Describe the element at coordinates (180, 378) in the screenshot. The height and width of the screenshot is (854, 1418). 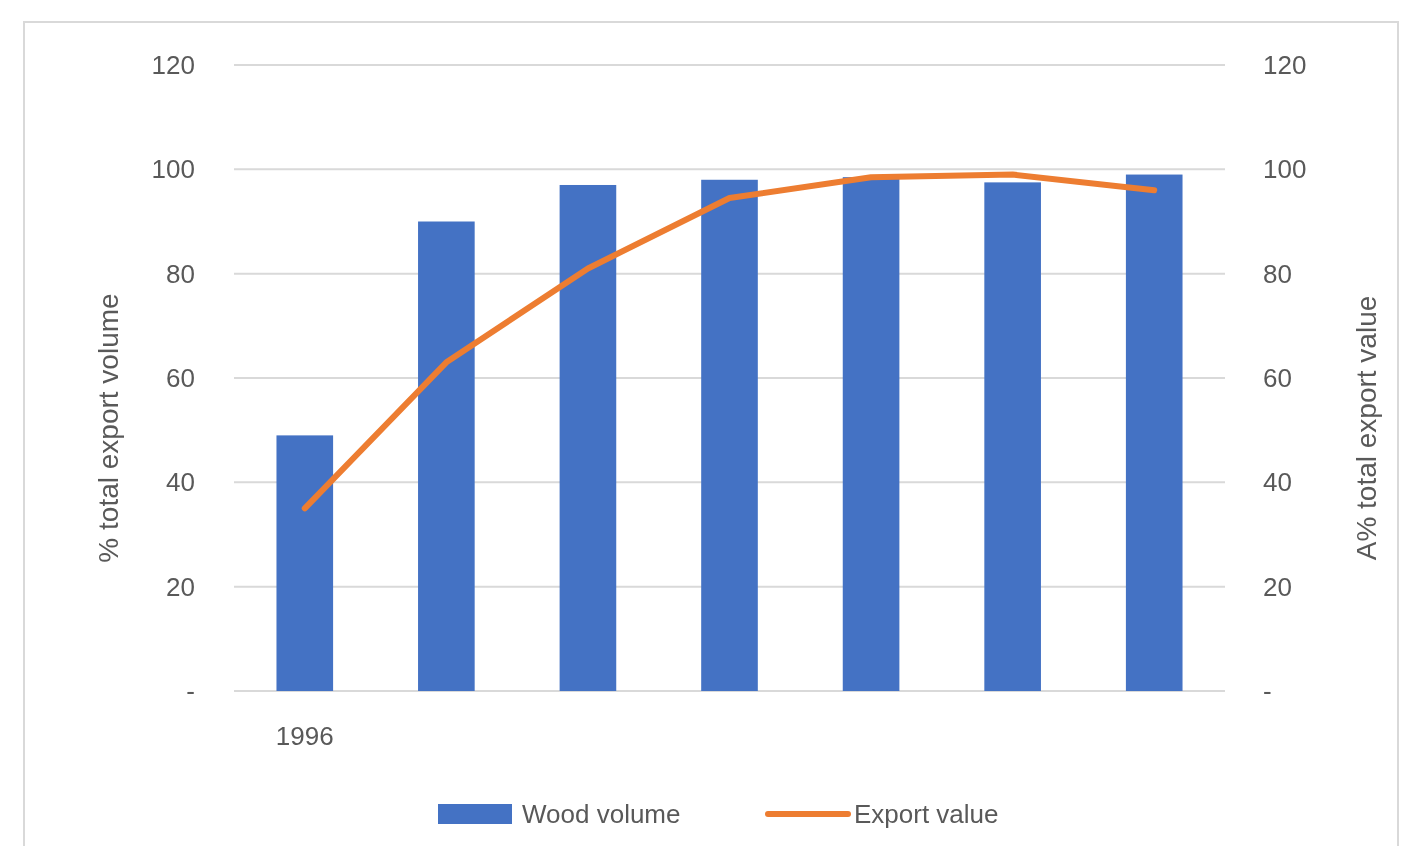
I see `y-tick-label: 60` at that location.